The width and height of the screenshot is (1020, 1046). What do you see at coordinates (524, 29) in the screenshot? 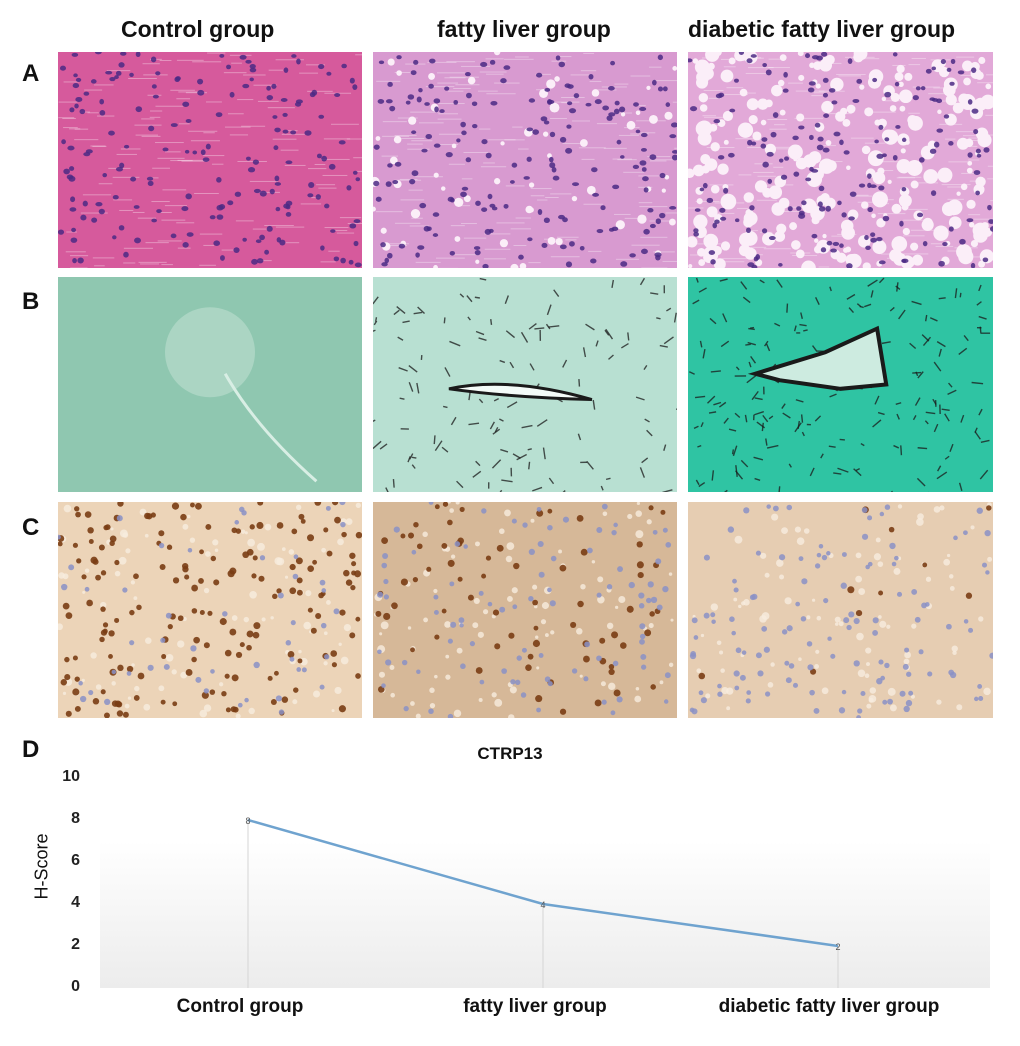
I see `column-title-fatty-liver: fatty liver group` at bounding box center [524, 29].